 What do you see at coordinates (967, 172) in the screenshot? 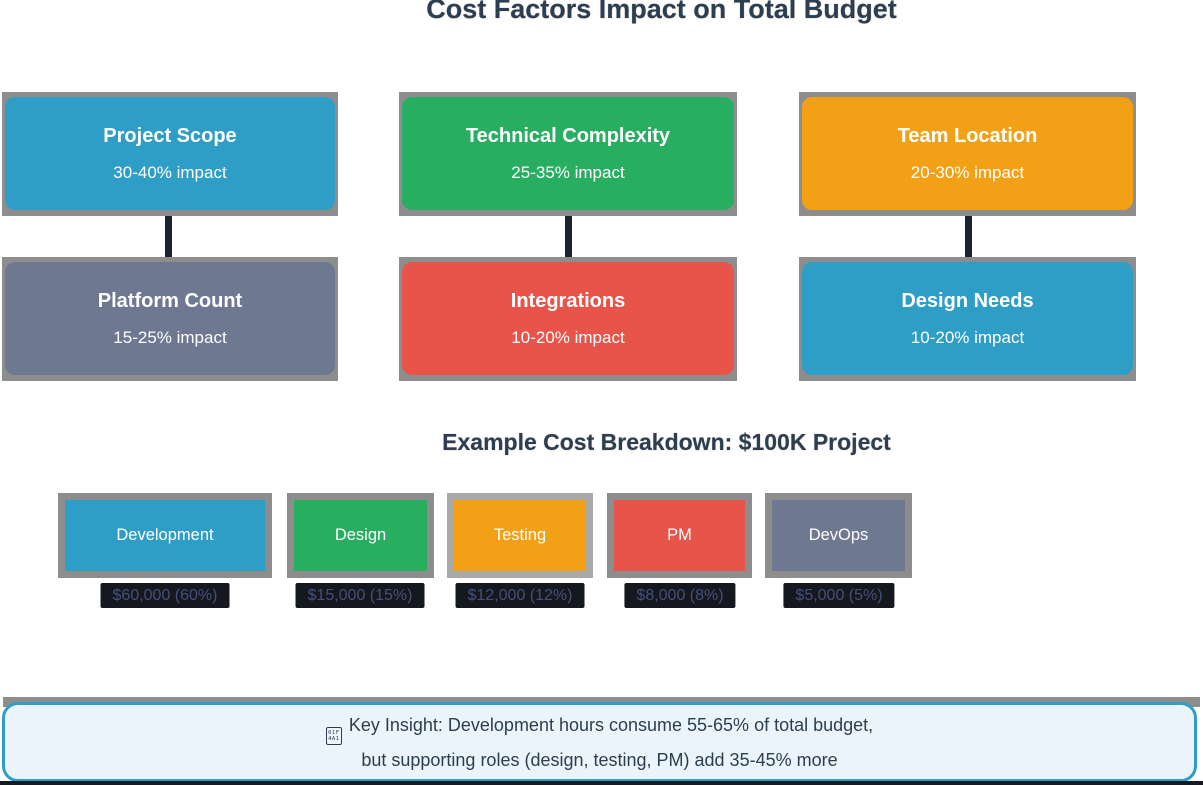
I see `factor-impact: 20-30% impact` at bounding box center [967, 172].